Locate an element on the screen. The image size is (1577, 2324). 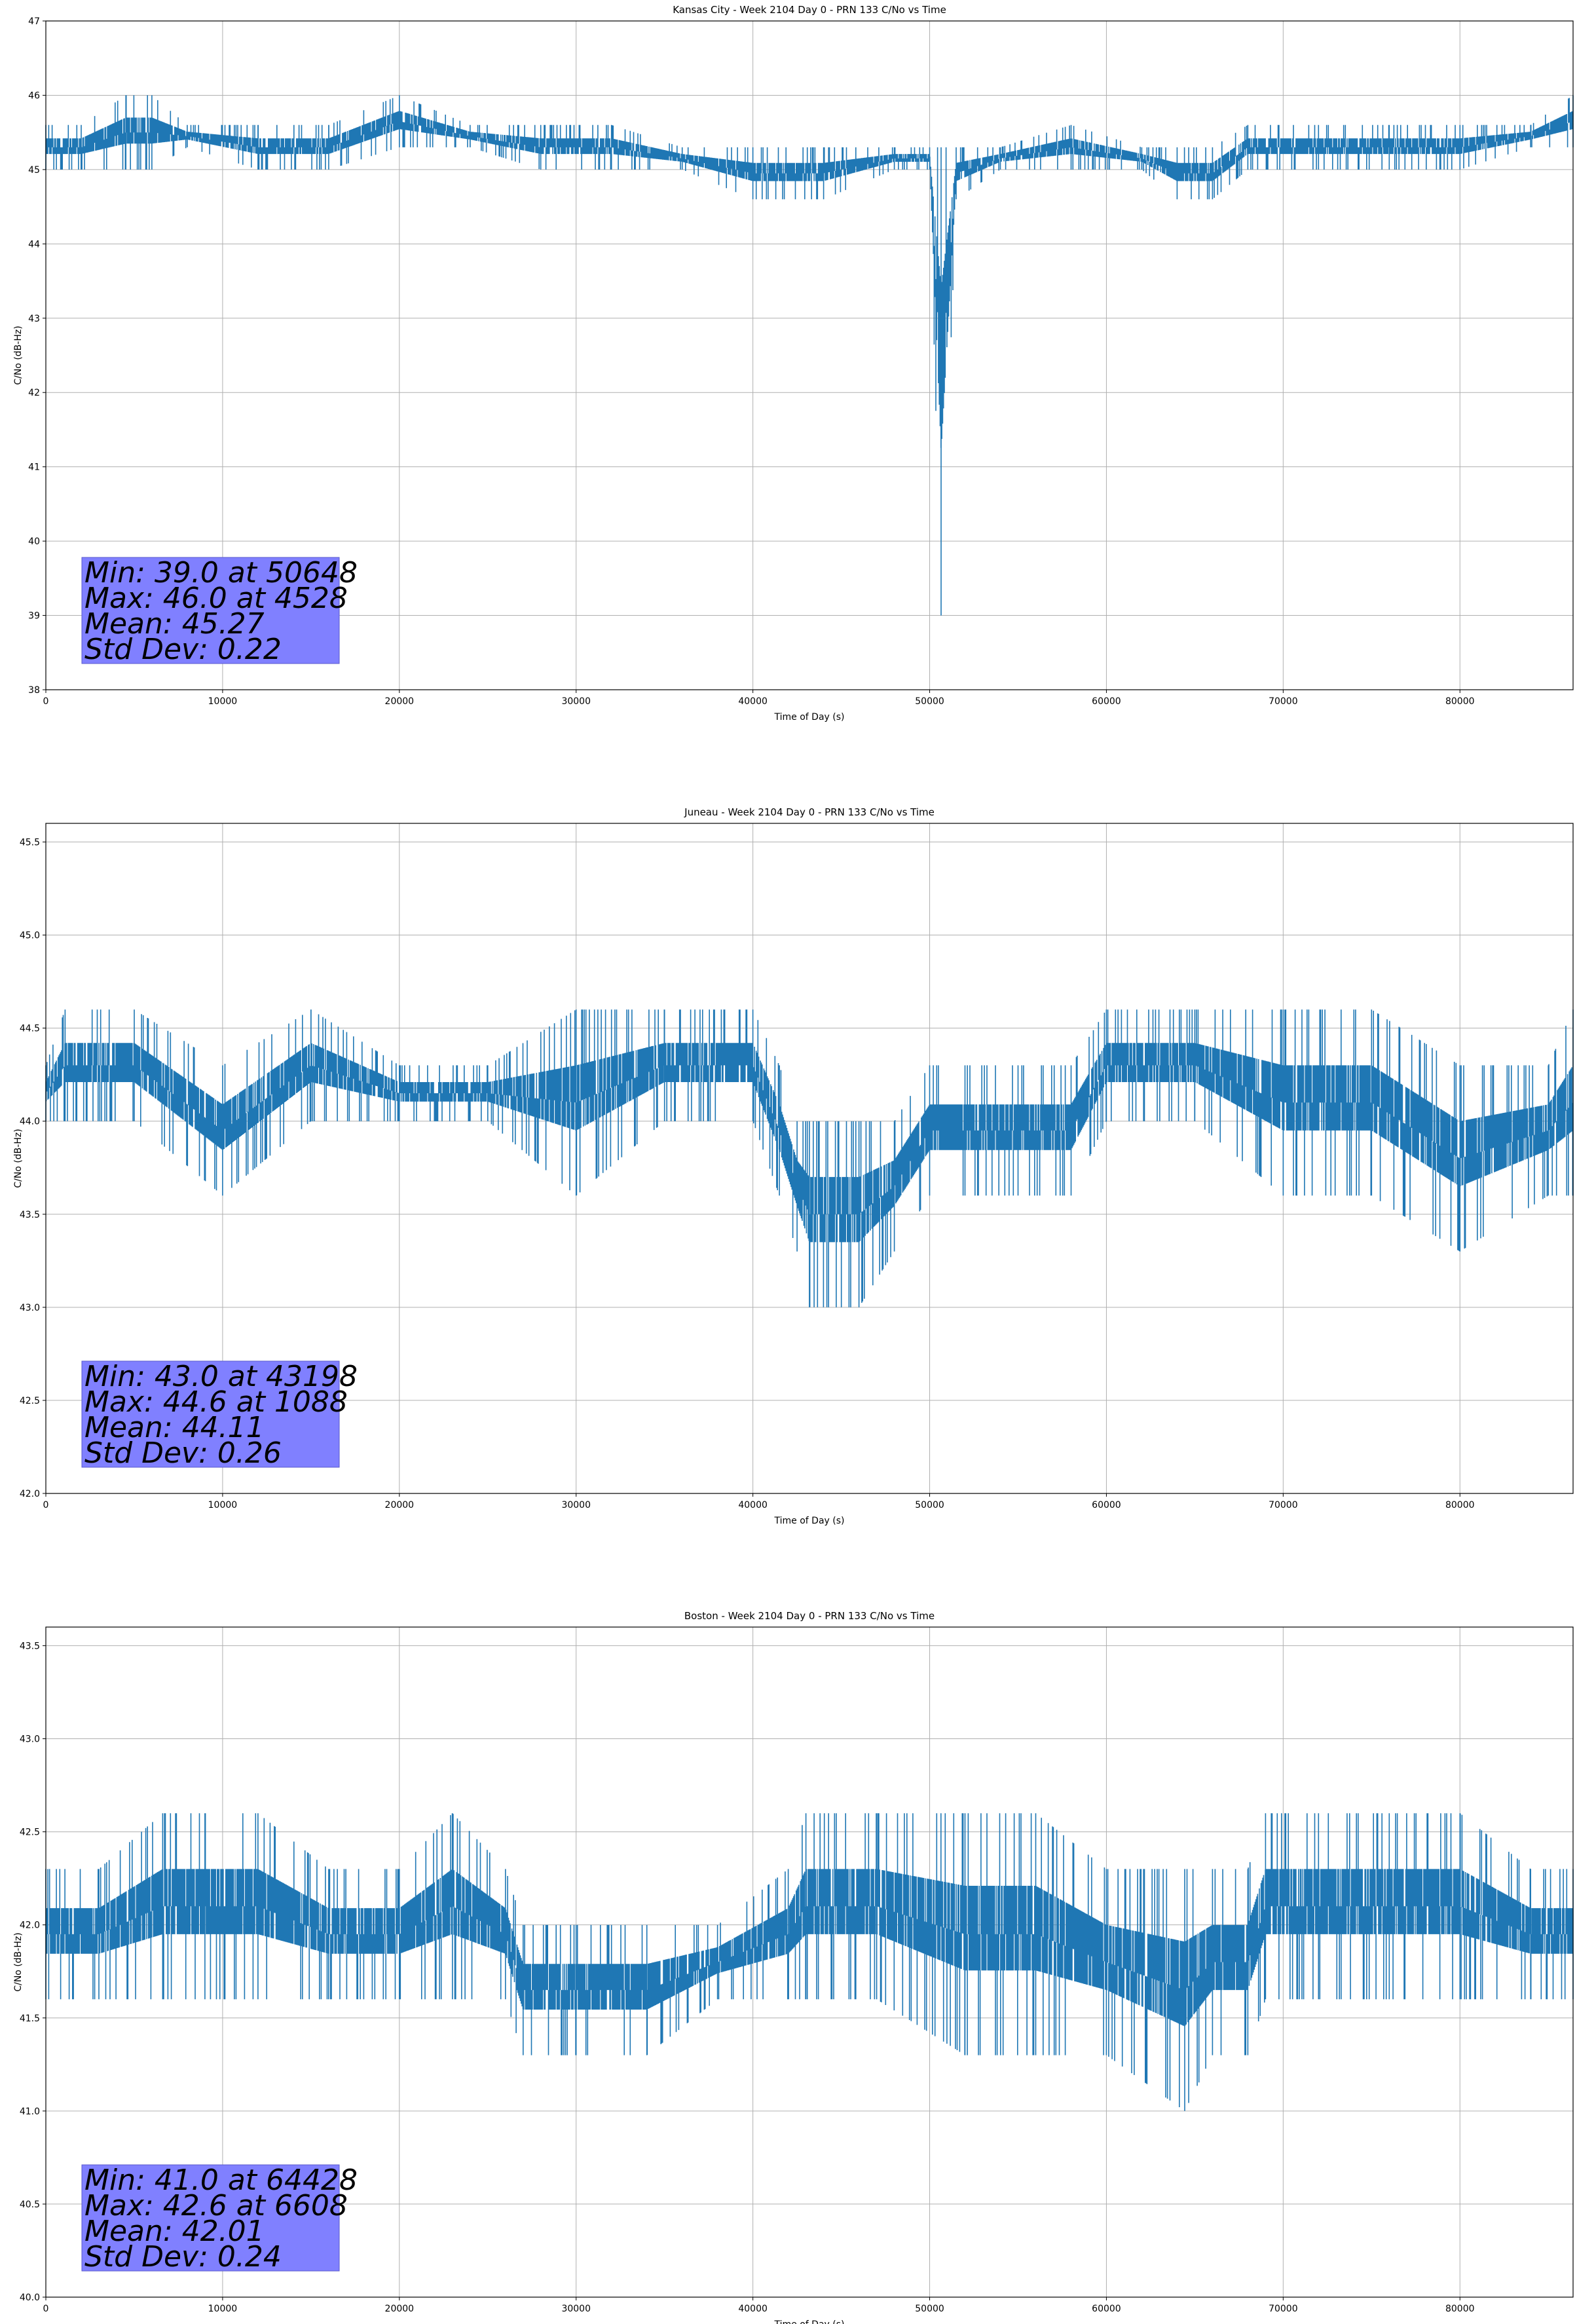
y-tick-label: 39 is located at coordinates (34, 616).